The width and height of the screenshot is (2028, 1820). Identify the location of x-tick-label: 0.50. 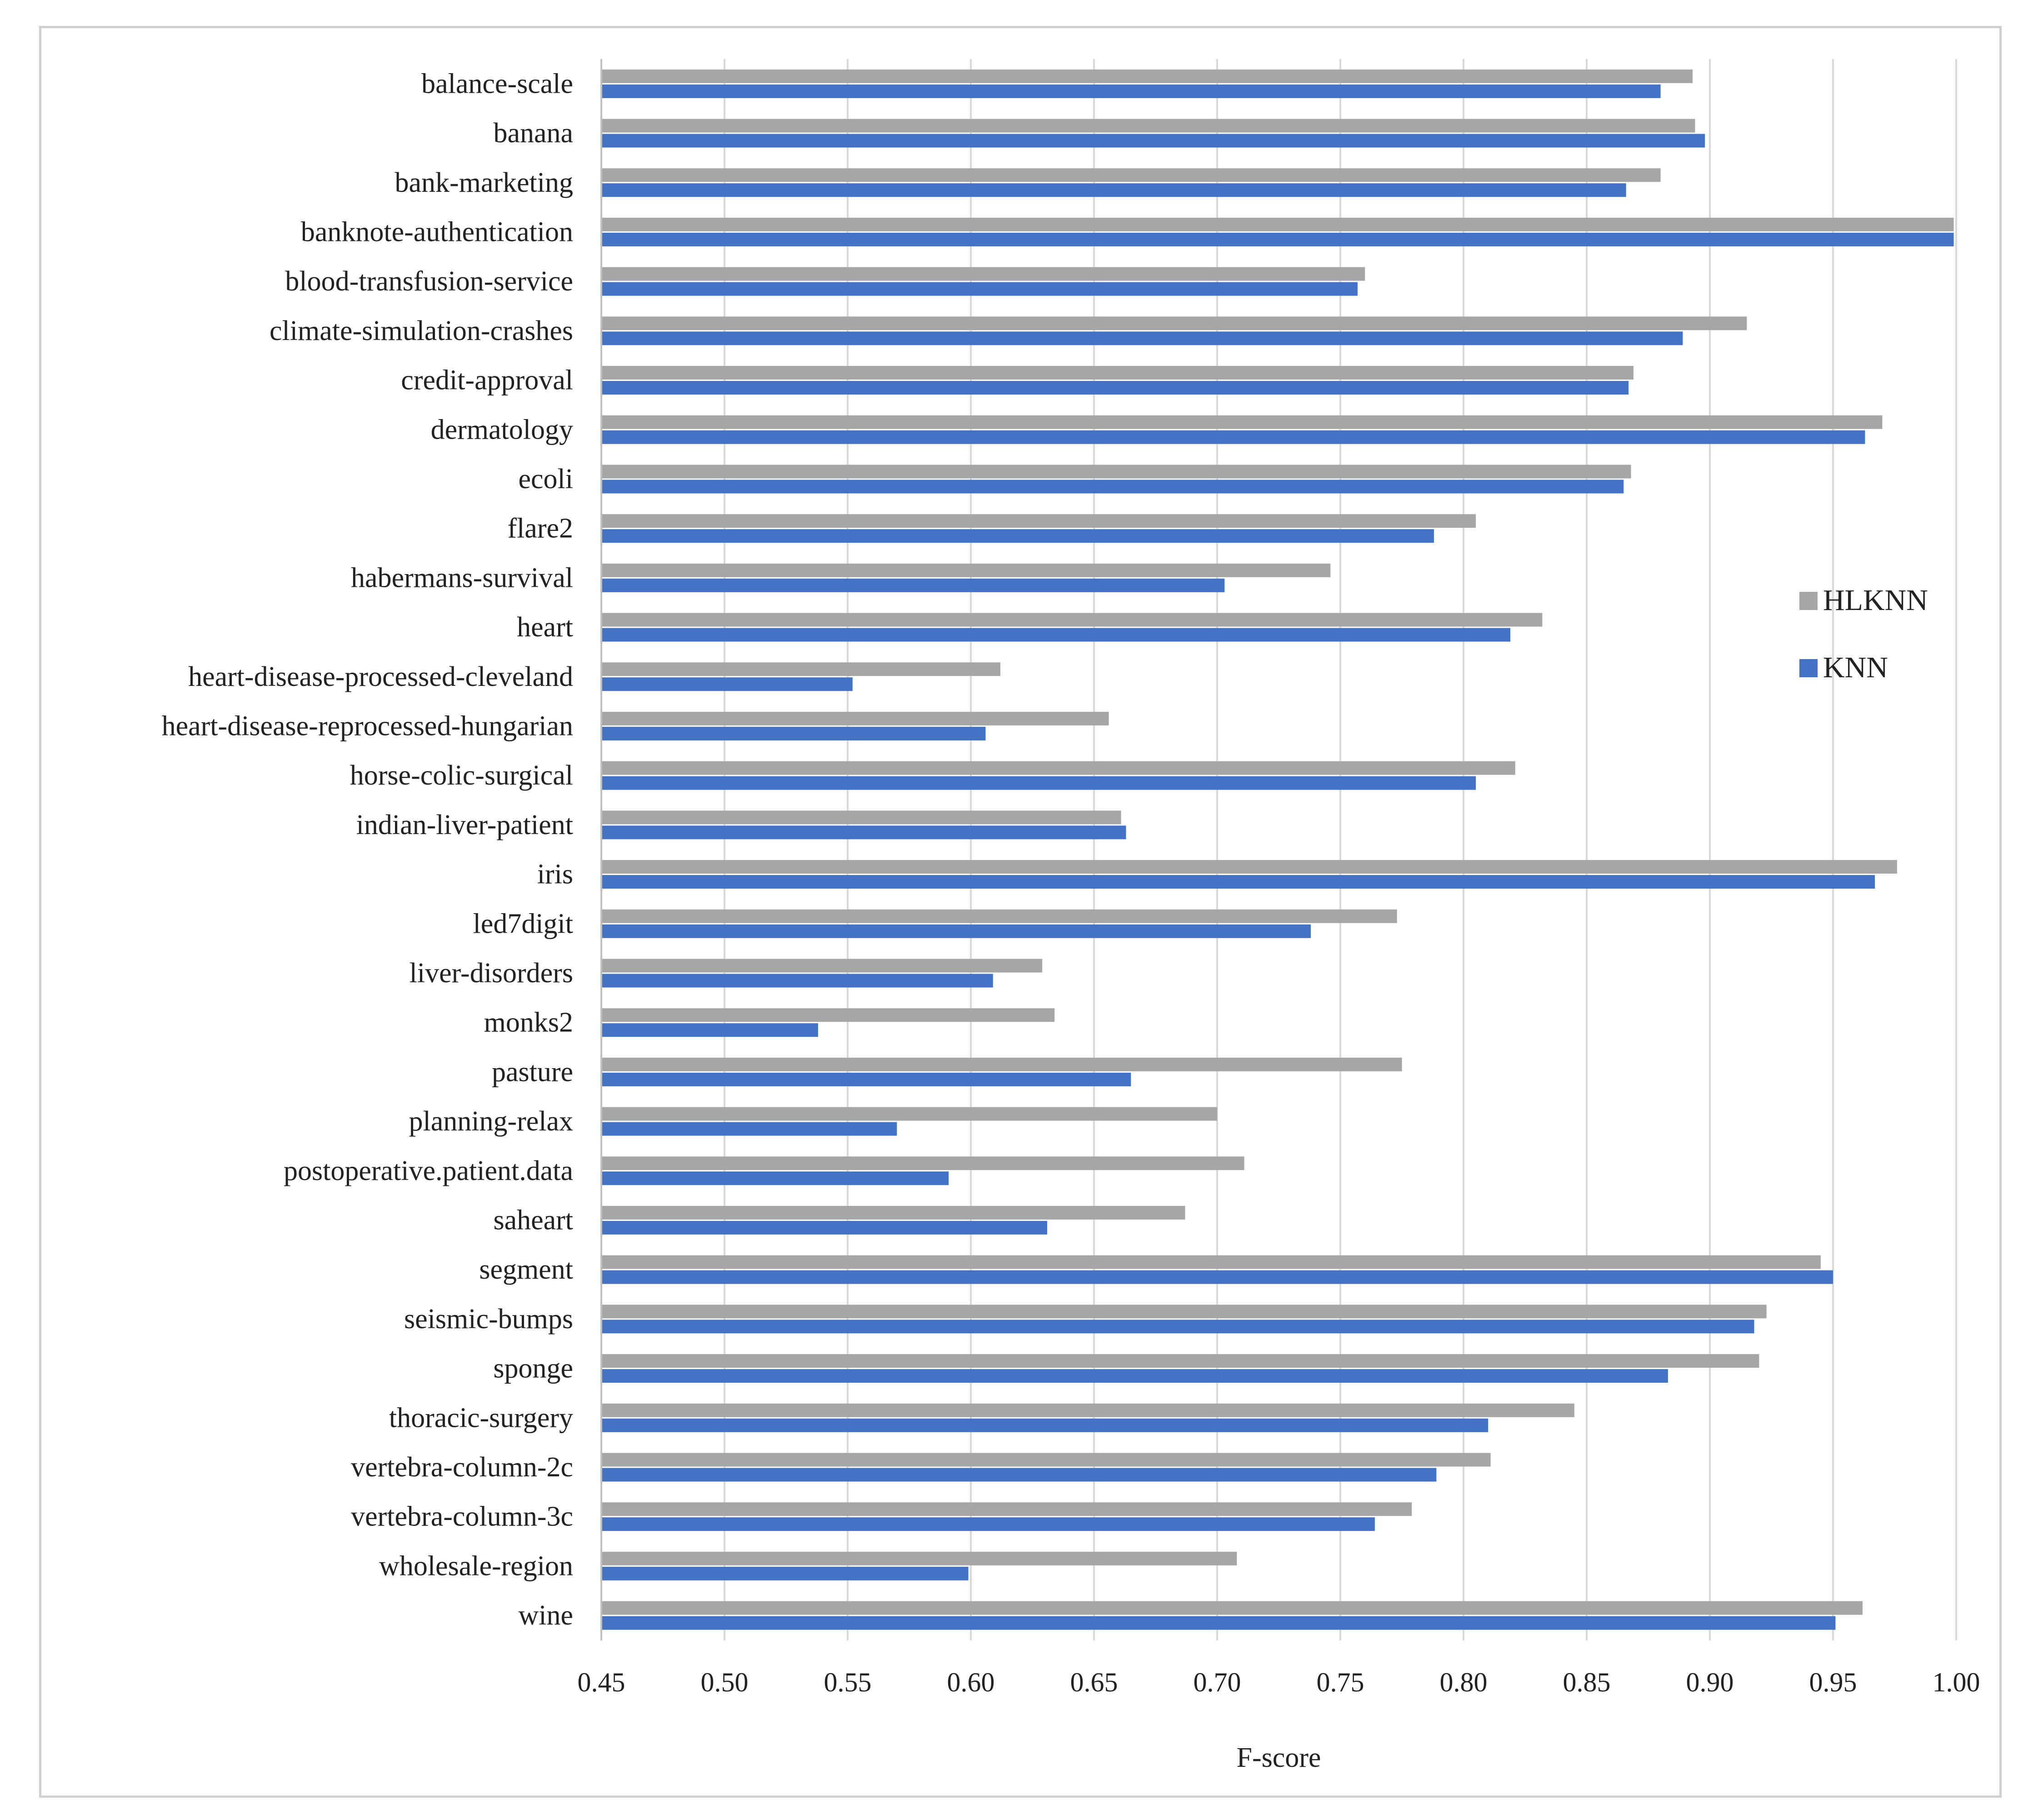
(725, 1682).